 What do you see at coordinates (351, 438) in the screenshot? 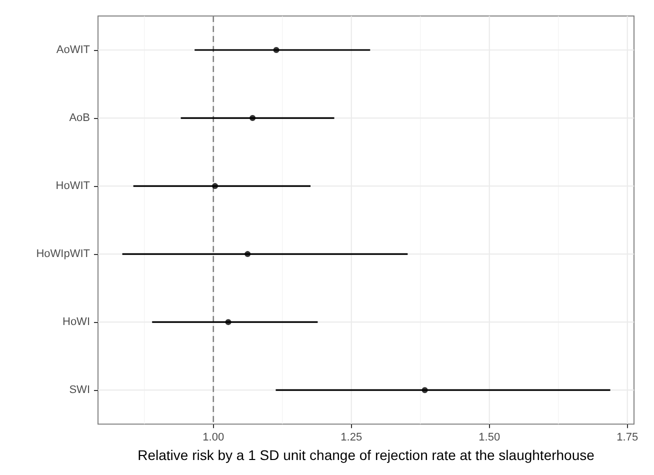
I see `x-tick-label: 1.25` at bounding box center [351, 438].